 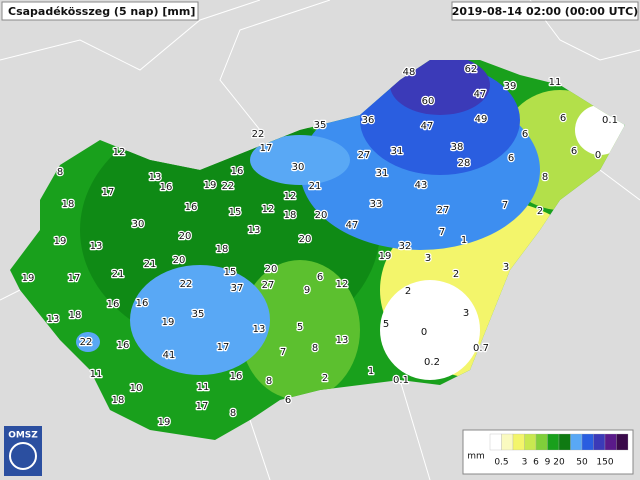 What do you see at coordinates (548, 463) in the screenshot?
I see `legend-label: 9` at bounding box center [548, 463].